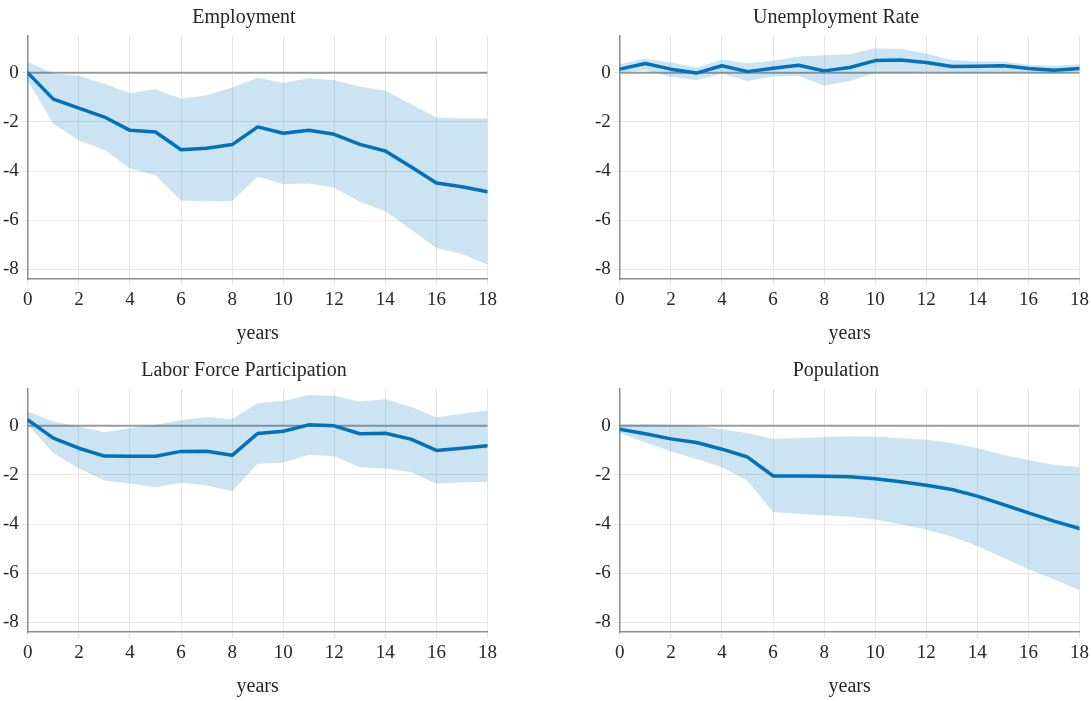  What do you see at coordinates (836, 370) in the screenshot?
I see `chart-title: Population` at bounding box center [836, 370].